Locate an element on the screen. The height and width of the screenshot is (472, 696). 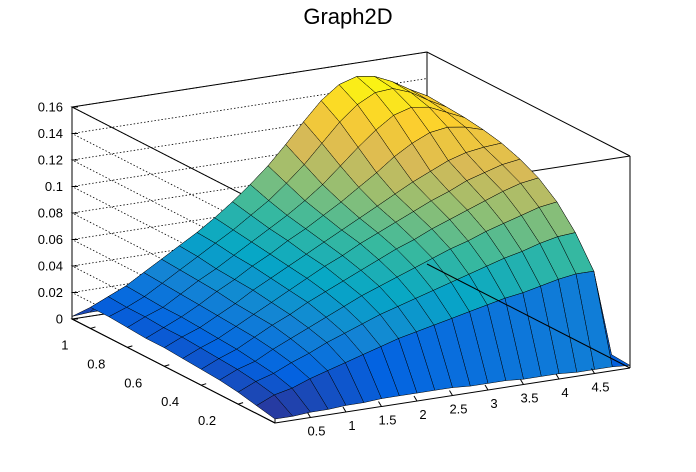
z-tick-label: 0 is located at coordinates (59, 319).